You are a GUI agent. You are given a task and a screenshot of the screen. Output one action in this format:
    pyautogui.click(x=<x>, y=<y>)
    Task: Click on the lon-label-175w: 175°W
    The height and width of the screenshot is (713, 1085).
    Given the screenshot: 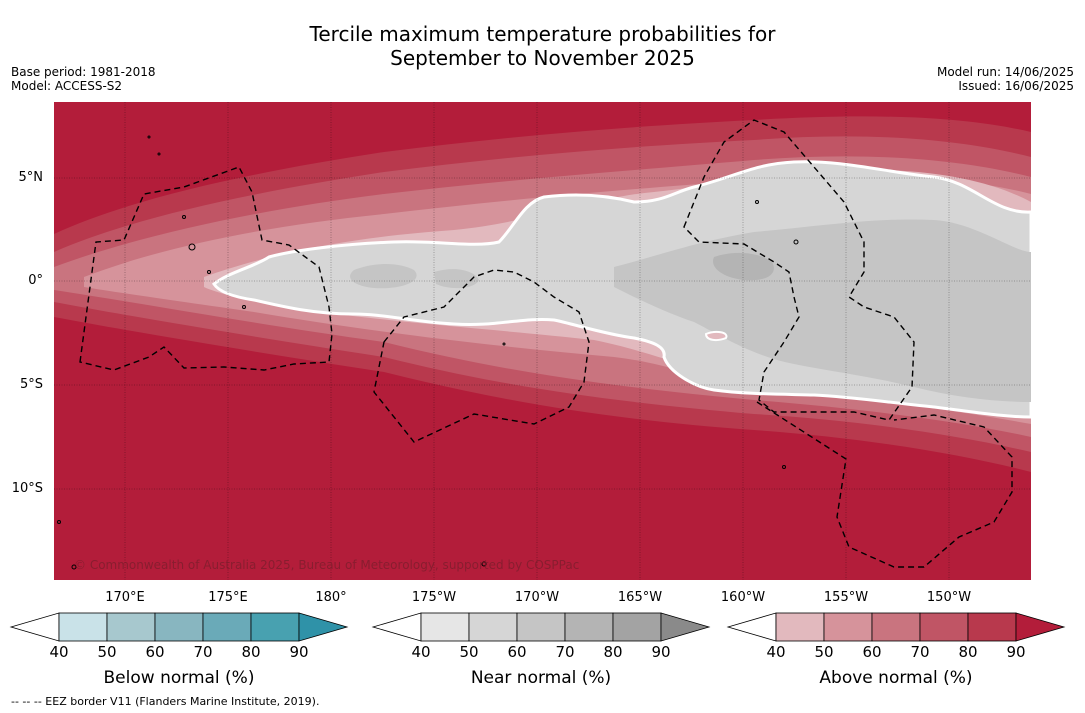 What is the action you would take?
    pyautogui.click(x=434, y=597)
    